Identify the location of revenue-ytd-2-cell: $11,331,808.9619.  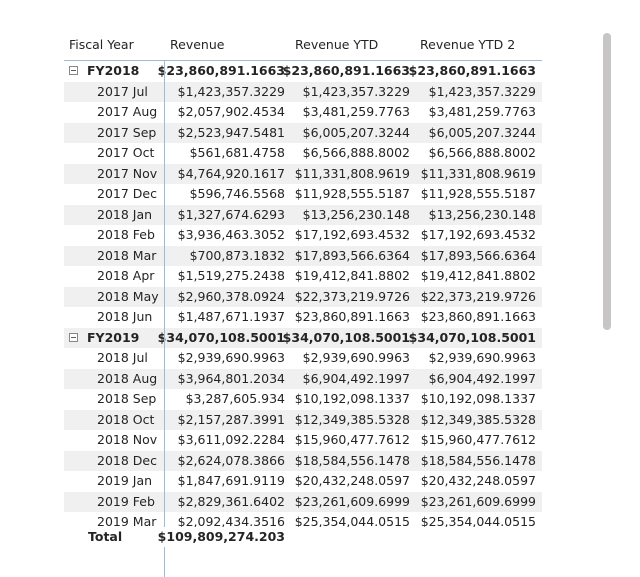
(478, 173).